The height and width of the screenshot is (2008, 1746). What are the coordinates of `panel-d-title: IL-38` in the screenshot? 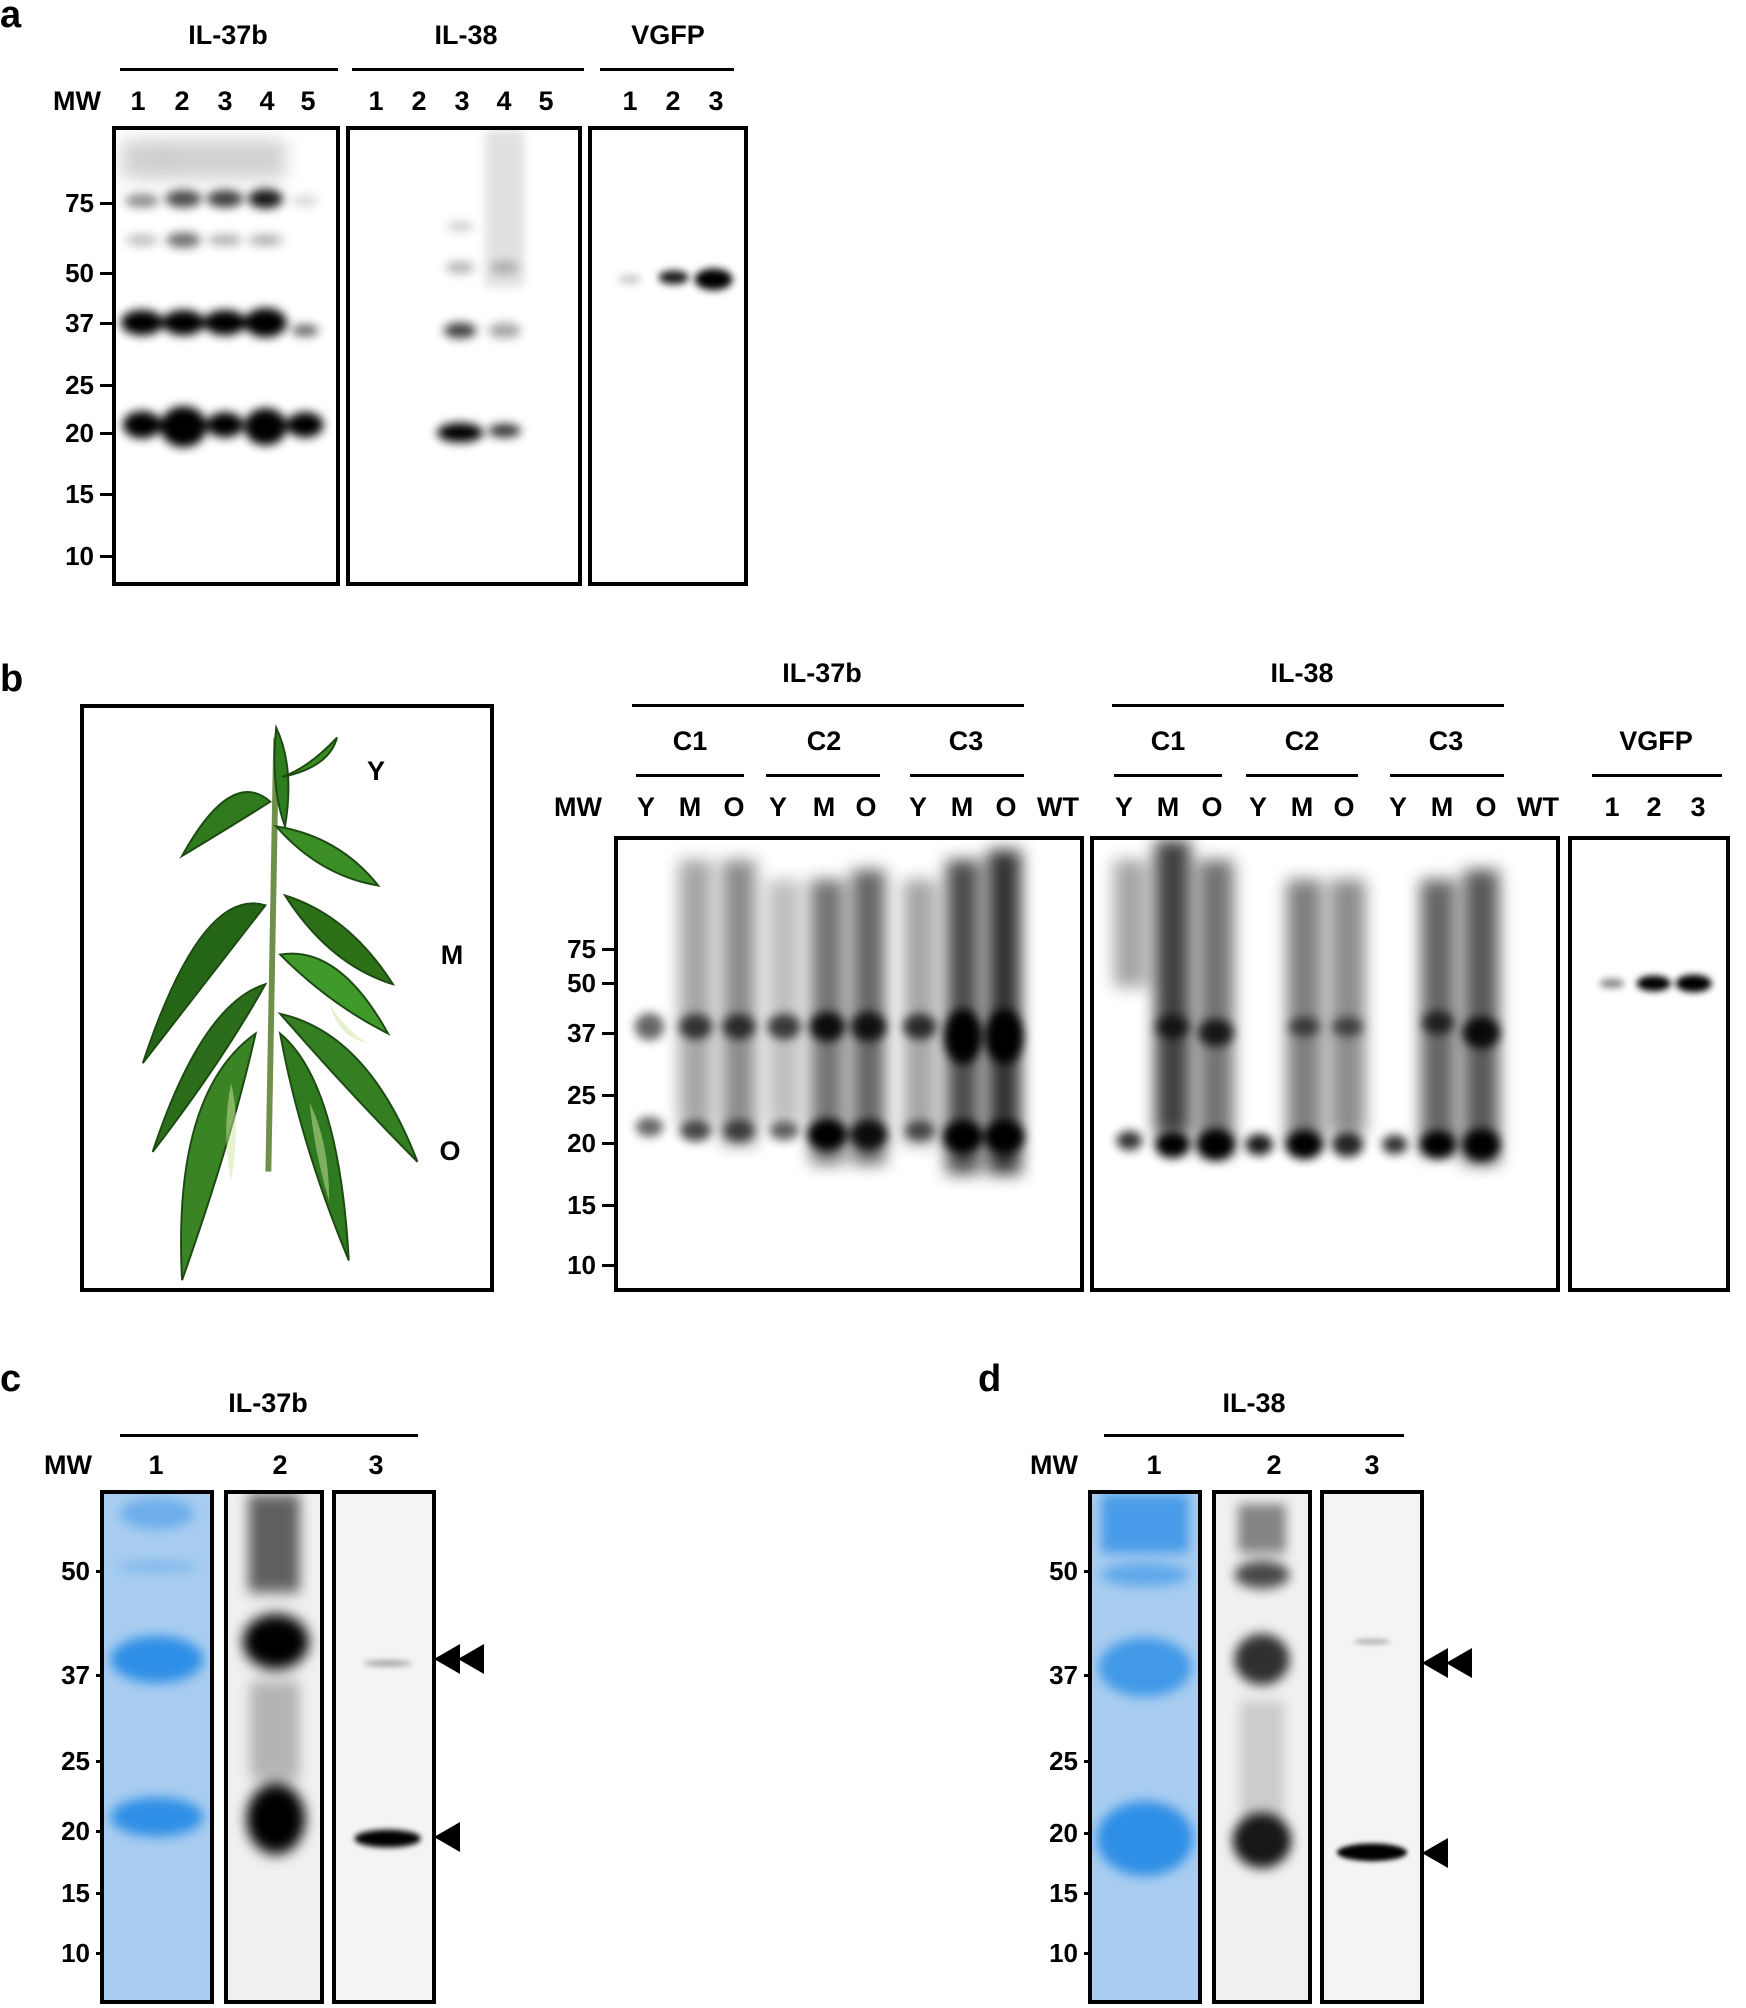 It's located at (1254, 1403).